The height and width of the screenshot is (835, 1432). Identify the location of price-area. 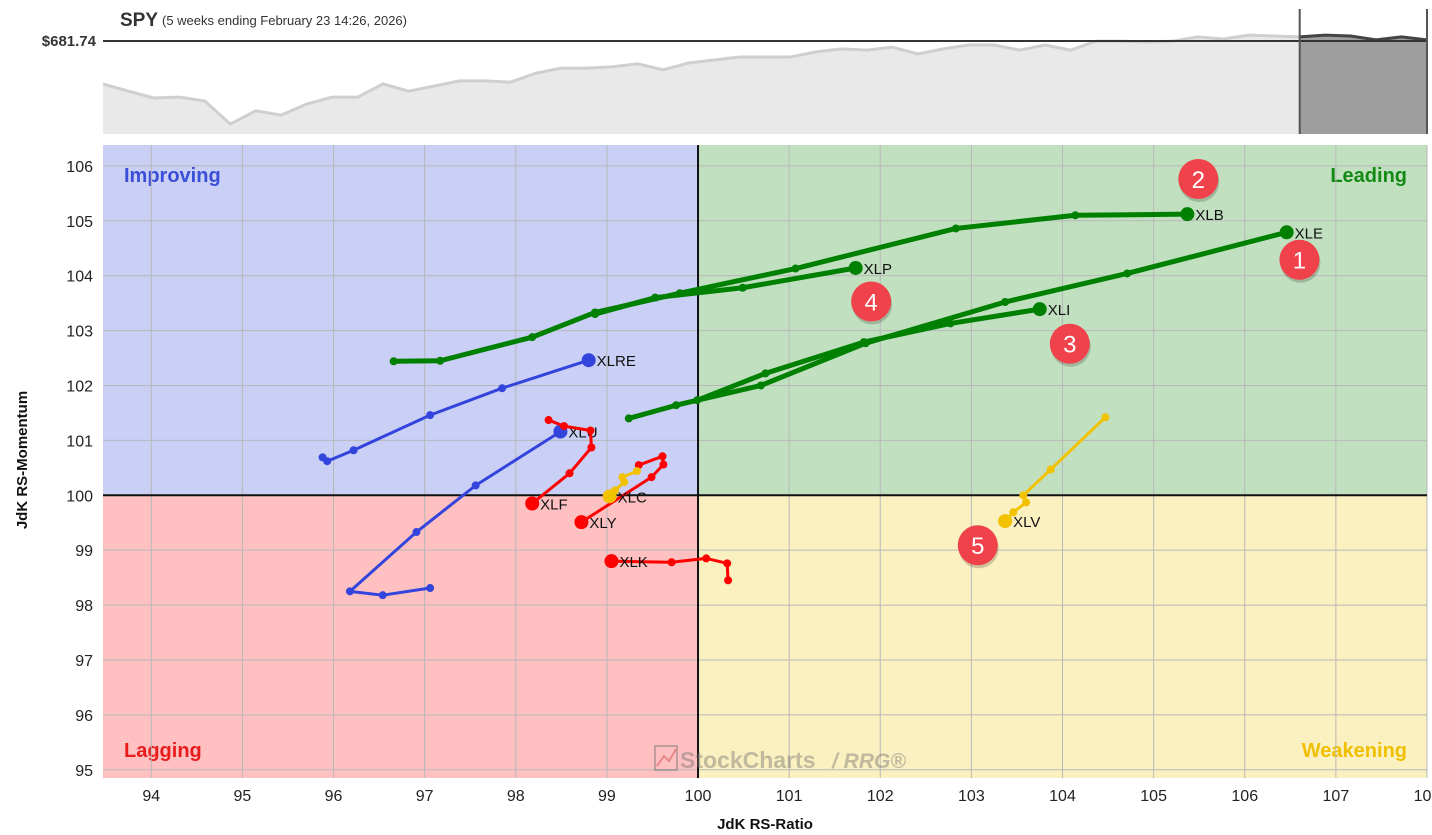
(765, 85).